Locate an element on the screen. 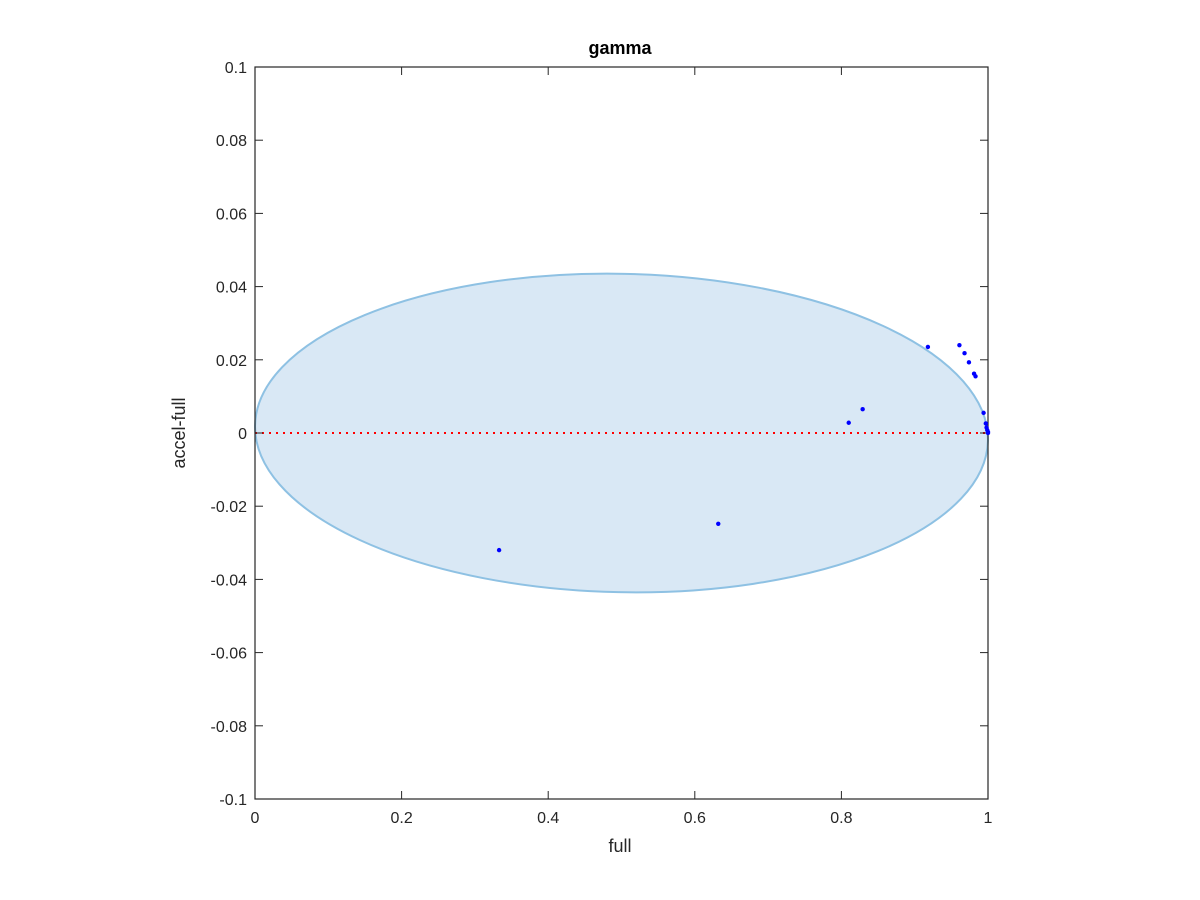 The width and height of the screenshot is (1200, 900). x-tick-label: 0.2 is located at coordinates (401, 818).